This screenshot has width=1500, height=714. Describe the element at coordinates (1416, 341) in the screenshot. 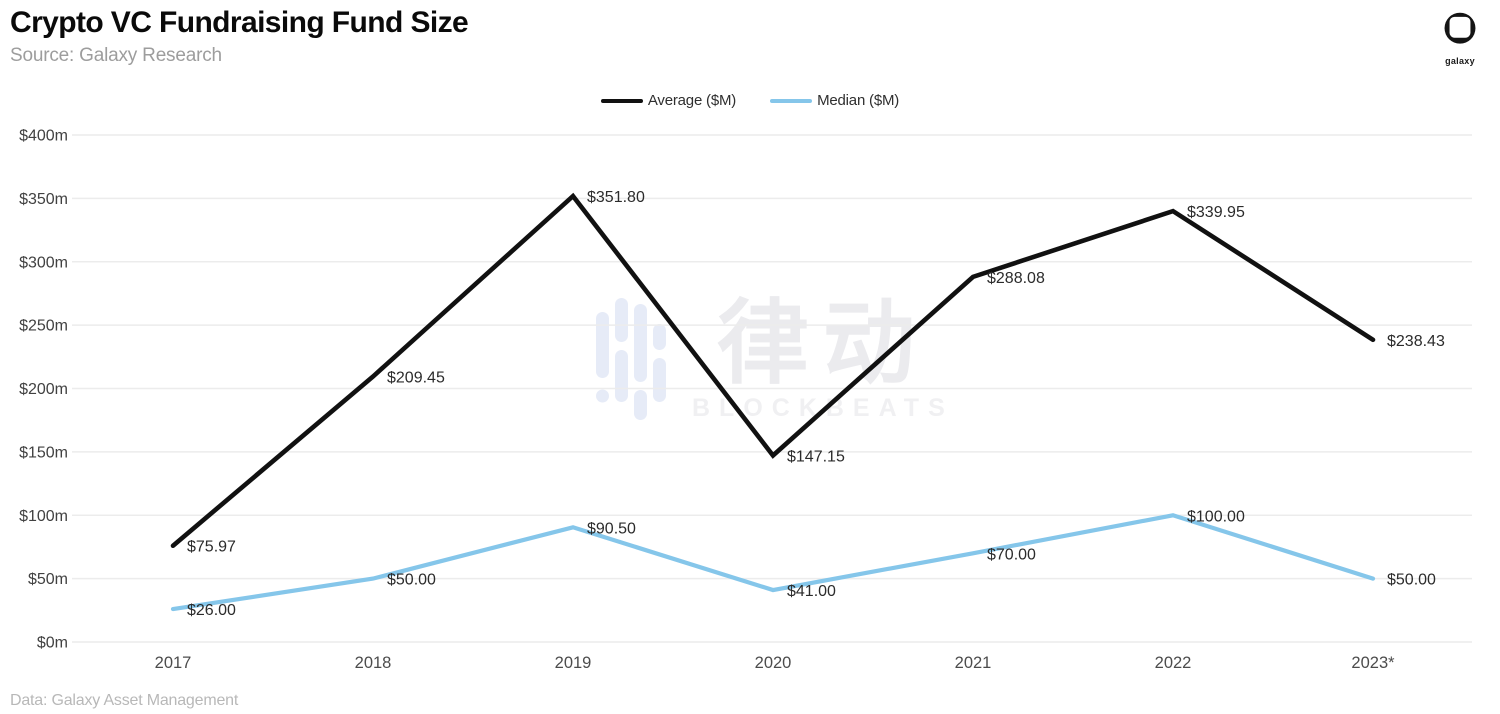

I see `data-point-label: $238.43` at that location.